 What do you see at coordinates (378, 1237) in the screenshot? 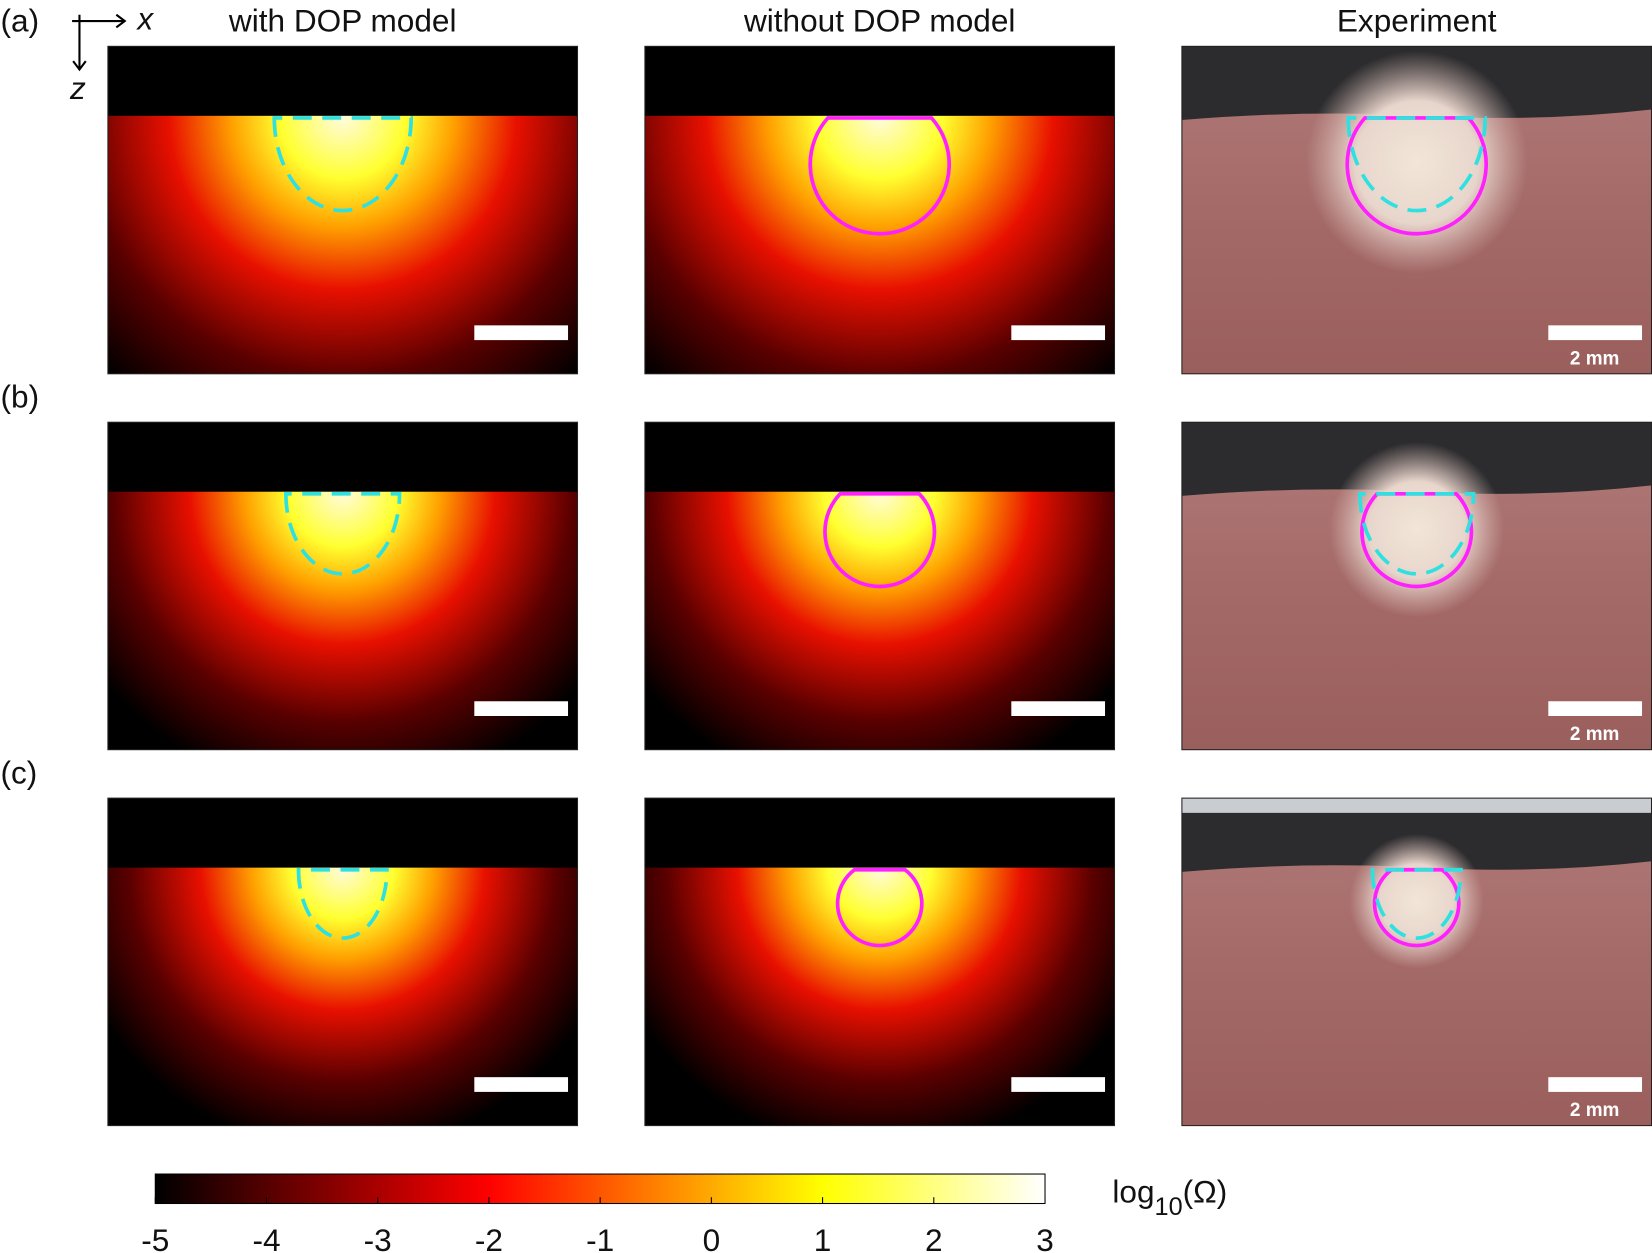
I see `colorbar-tick-label: -3` at bounding box center [378, 1237].